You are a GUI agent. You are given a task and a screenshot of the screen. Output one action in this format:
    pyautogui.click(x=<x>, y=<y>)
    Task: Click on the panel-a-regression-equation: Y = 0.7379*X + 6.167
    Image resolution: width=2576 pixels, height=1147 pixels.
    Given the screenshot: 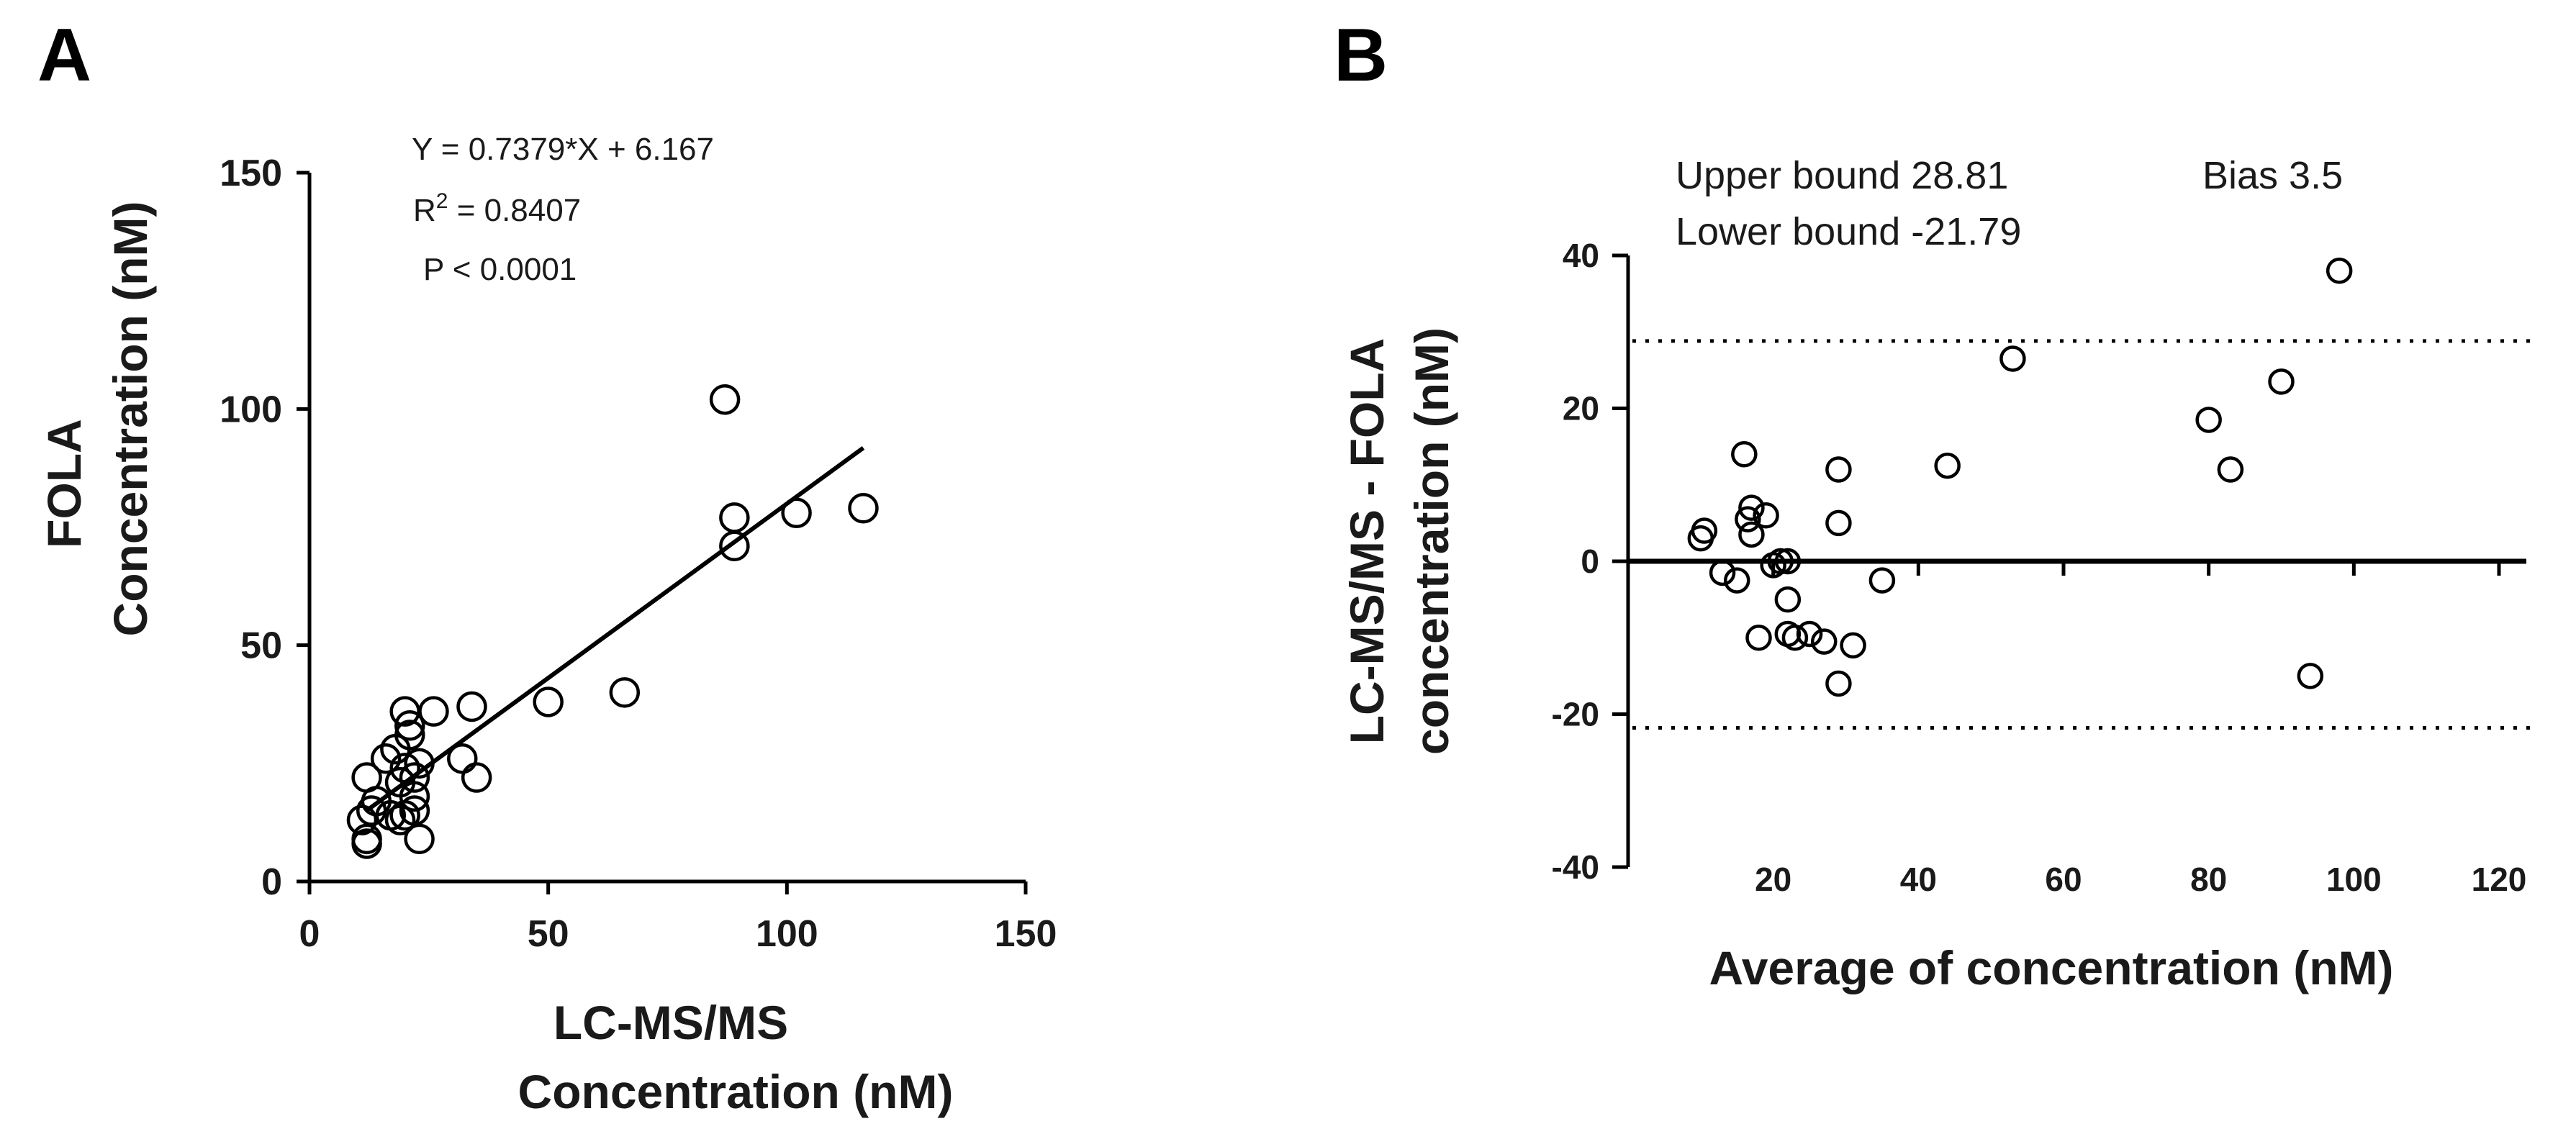 What is the action you would take?
    pyautogui.click(x=563, y=150)
    